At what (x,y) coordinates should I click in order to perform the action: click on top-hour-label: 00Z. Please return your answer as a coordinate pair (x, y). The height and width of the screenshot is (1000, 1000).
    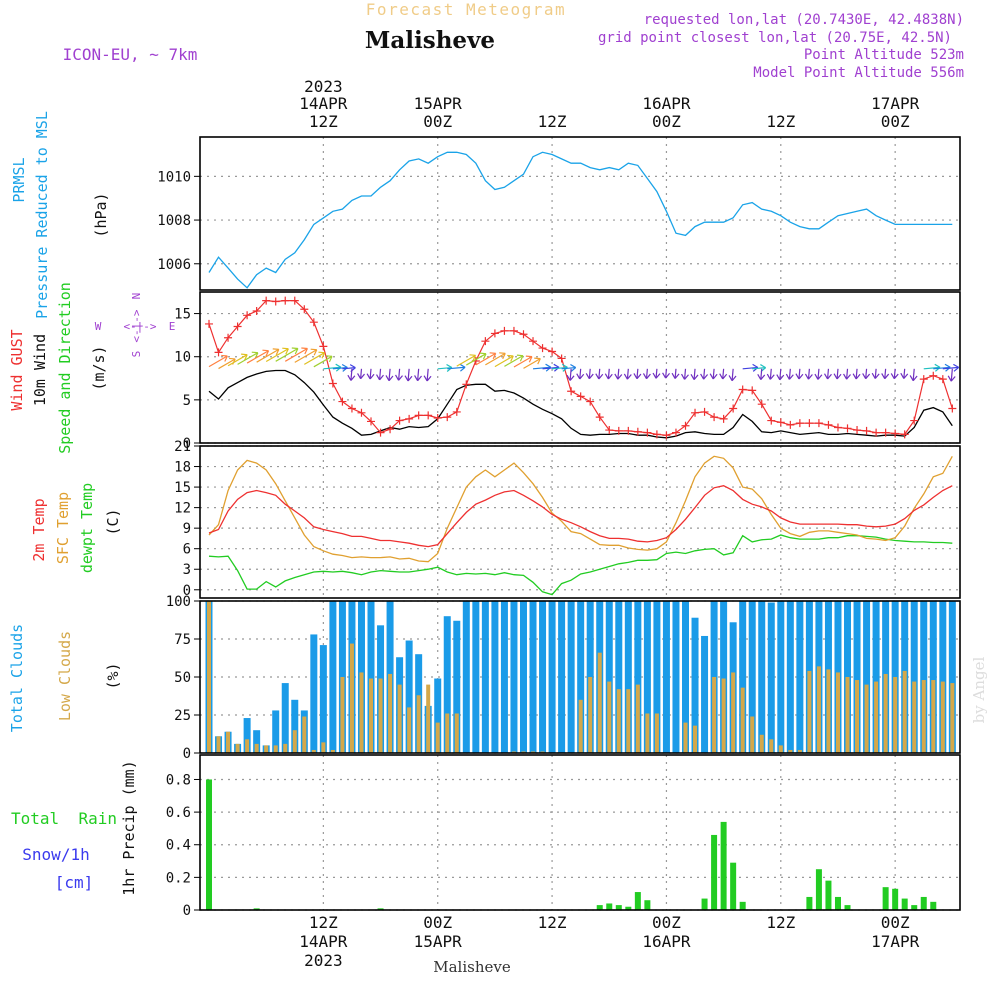
    Looking at the image, I should click on (895, 121).